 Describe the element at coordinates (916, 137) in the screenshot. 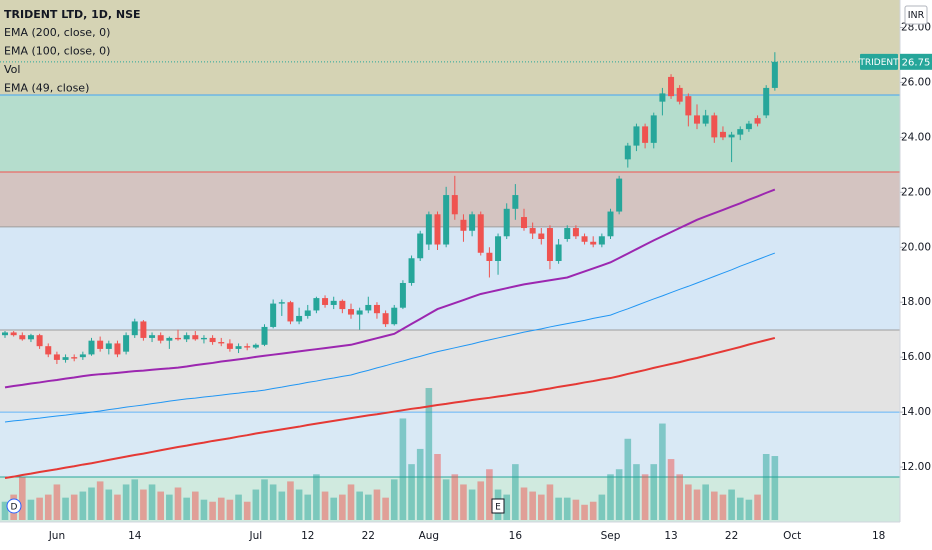

I see `y-tick-label: 24.00` at that location.